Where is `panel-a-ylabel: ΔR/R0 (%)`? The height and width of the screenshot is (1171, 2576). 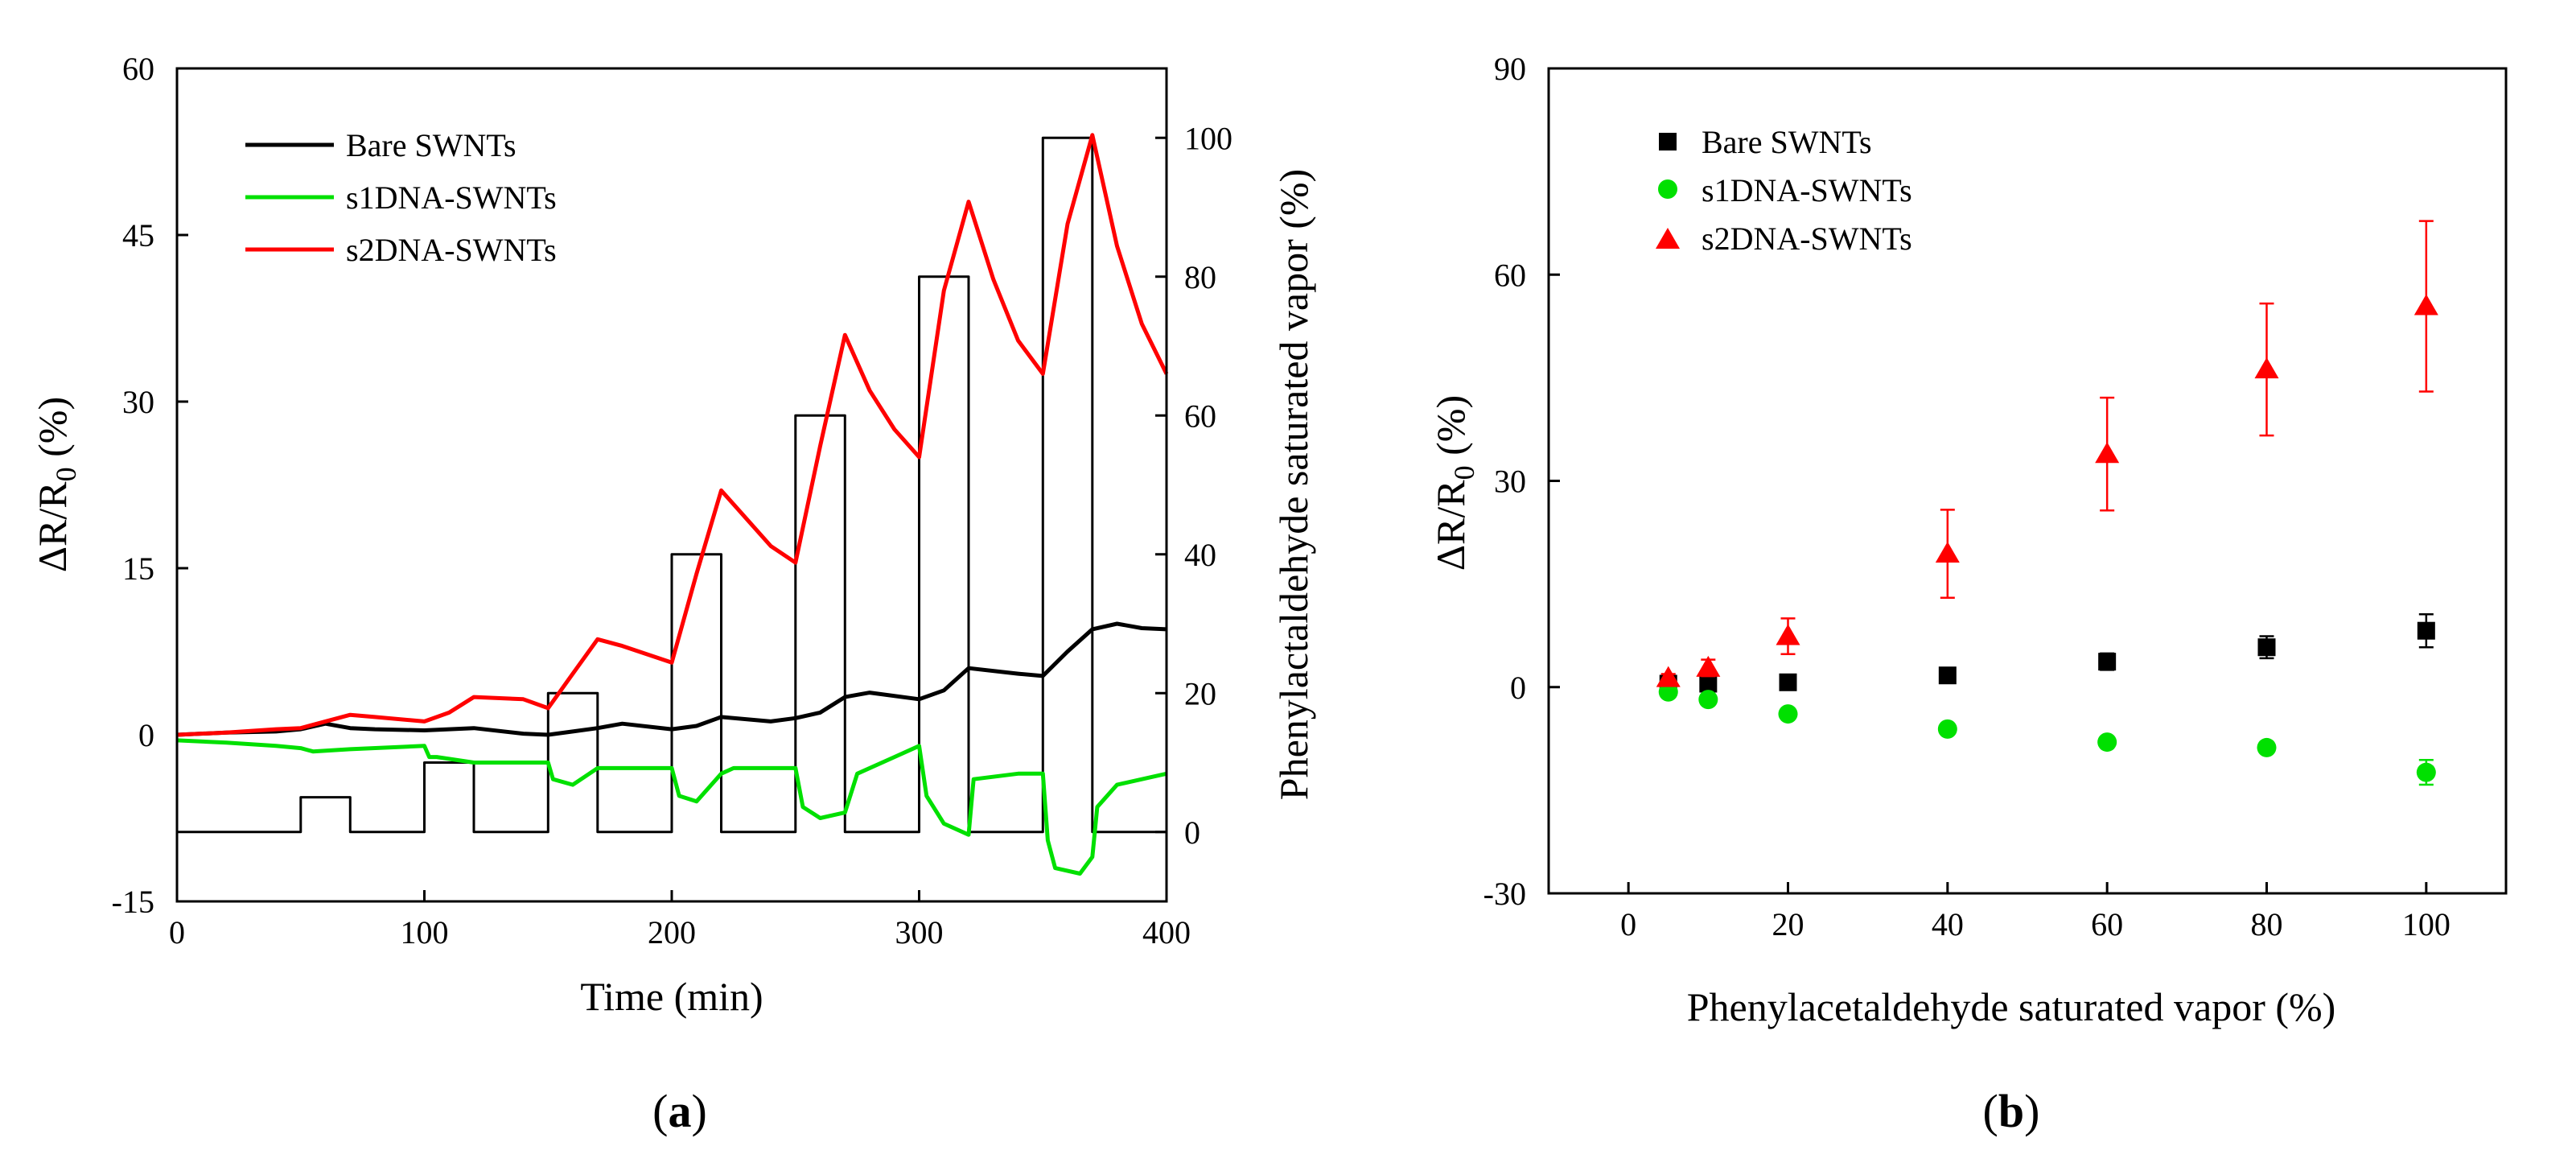
panel-a-ylabel: ΔR/R0 (%) is located at coordinates (56, 485).